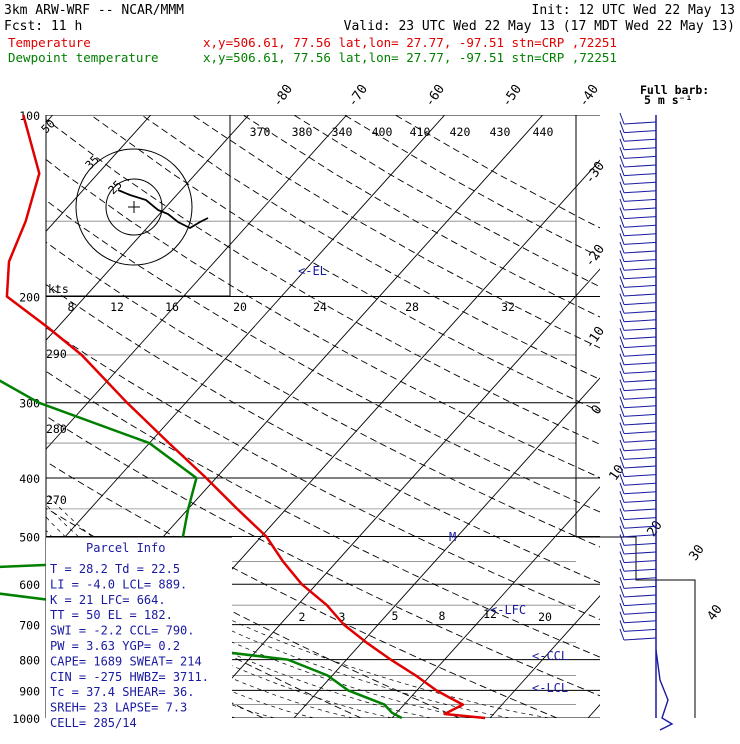  I want to click on speed-label: 24, so click(320, 307).